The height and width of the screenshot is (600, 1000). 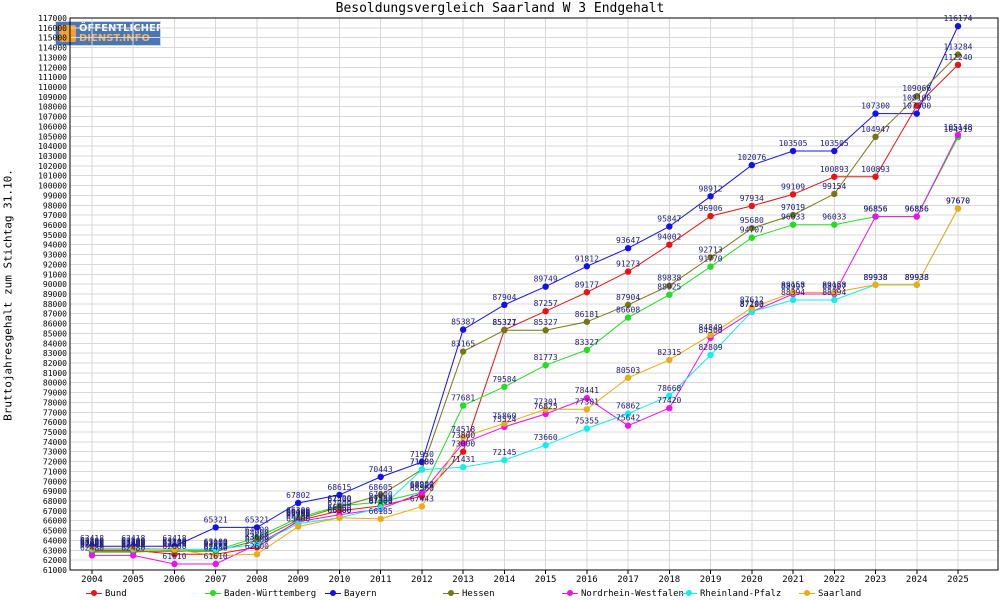 I want to click on y-tick-label: 90000, so click(x=55, y=284).